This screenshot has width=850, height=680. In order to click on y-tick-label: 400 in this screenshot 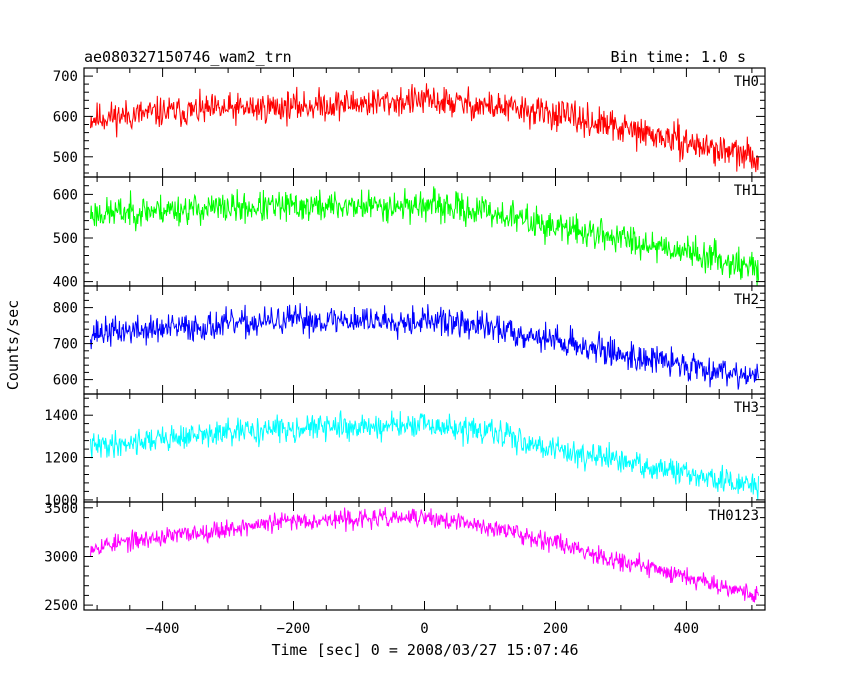, I will do `click(65, 283)`.